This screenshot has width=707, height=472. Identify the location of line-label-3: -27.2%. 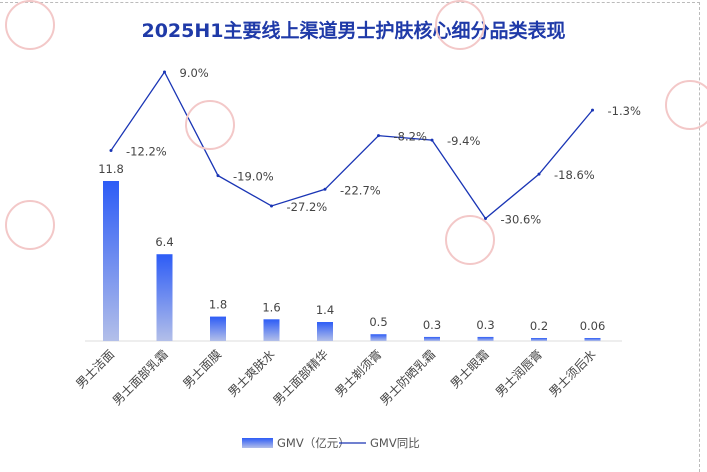
(307, 207).